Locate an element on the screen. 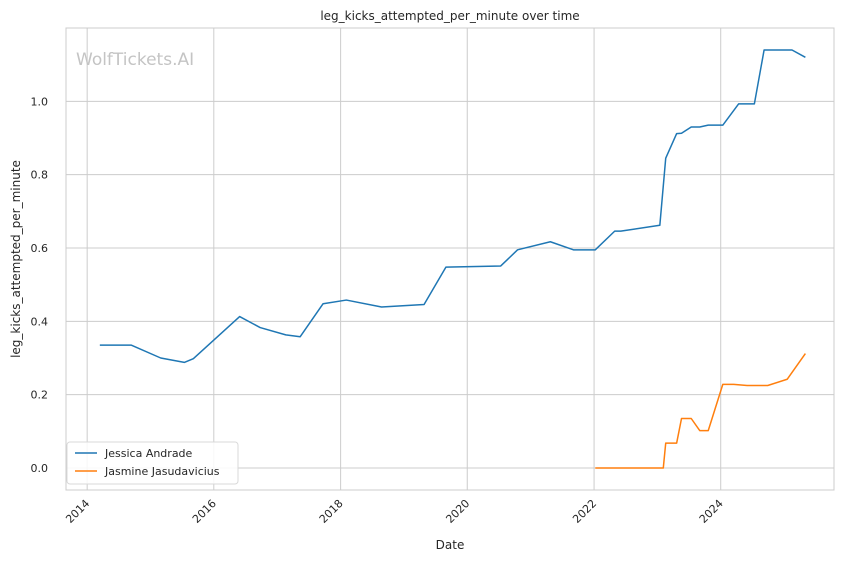  y-tick-label: 0.4 is located at coordinates (40, 321).